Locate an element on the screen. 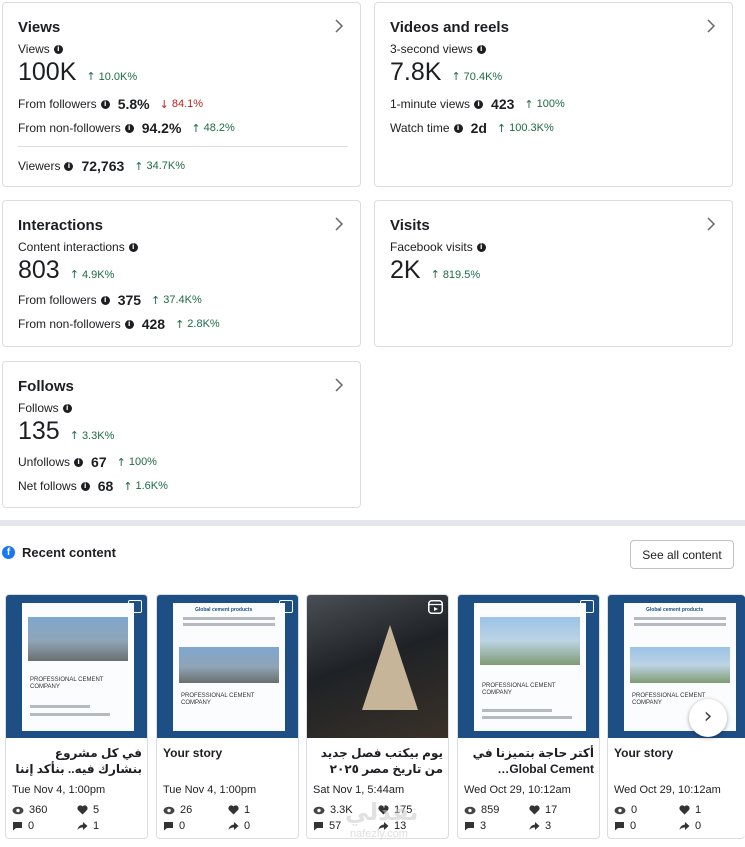 Image resolution: width=745 pixels, height=847 pixels. views-value: 100K ↑ 10.0K% is located at coordinates (78, 72).